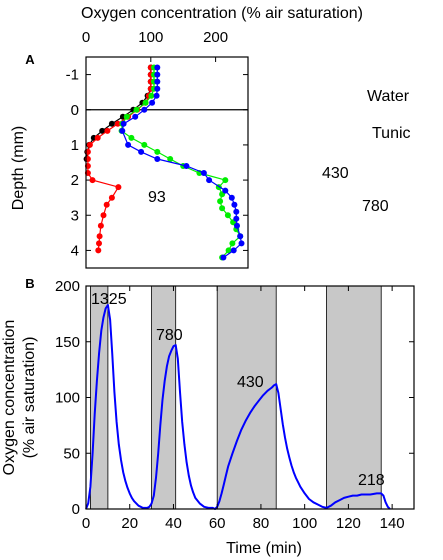 The width and height of the screenshot is (443, 560). What do you see at coordinates (215, 37) in the screenshot?
I see `panel-a-xtick-label: 200` at bounding box center [215, 37].